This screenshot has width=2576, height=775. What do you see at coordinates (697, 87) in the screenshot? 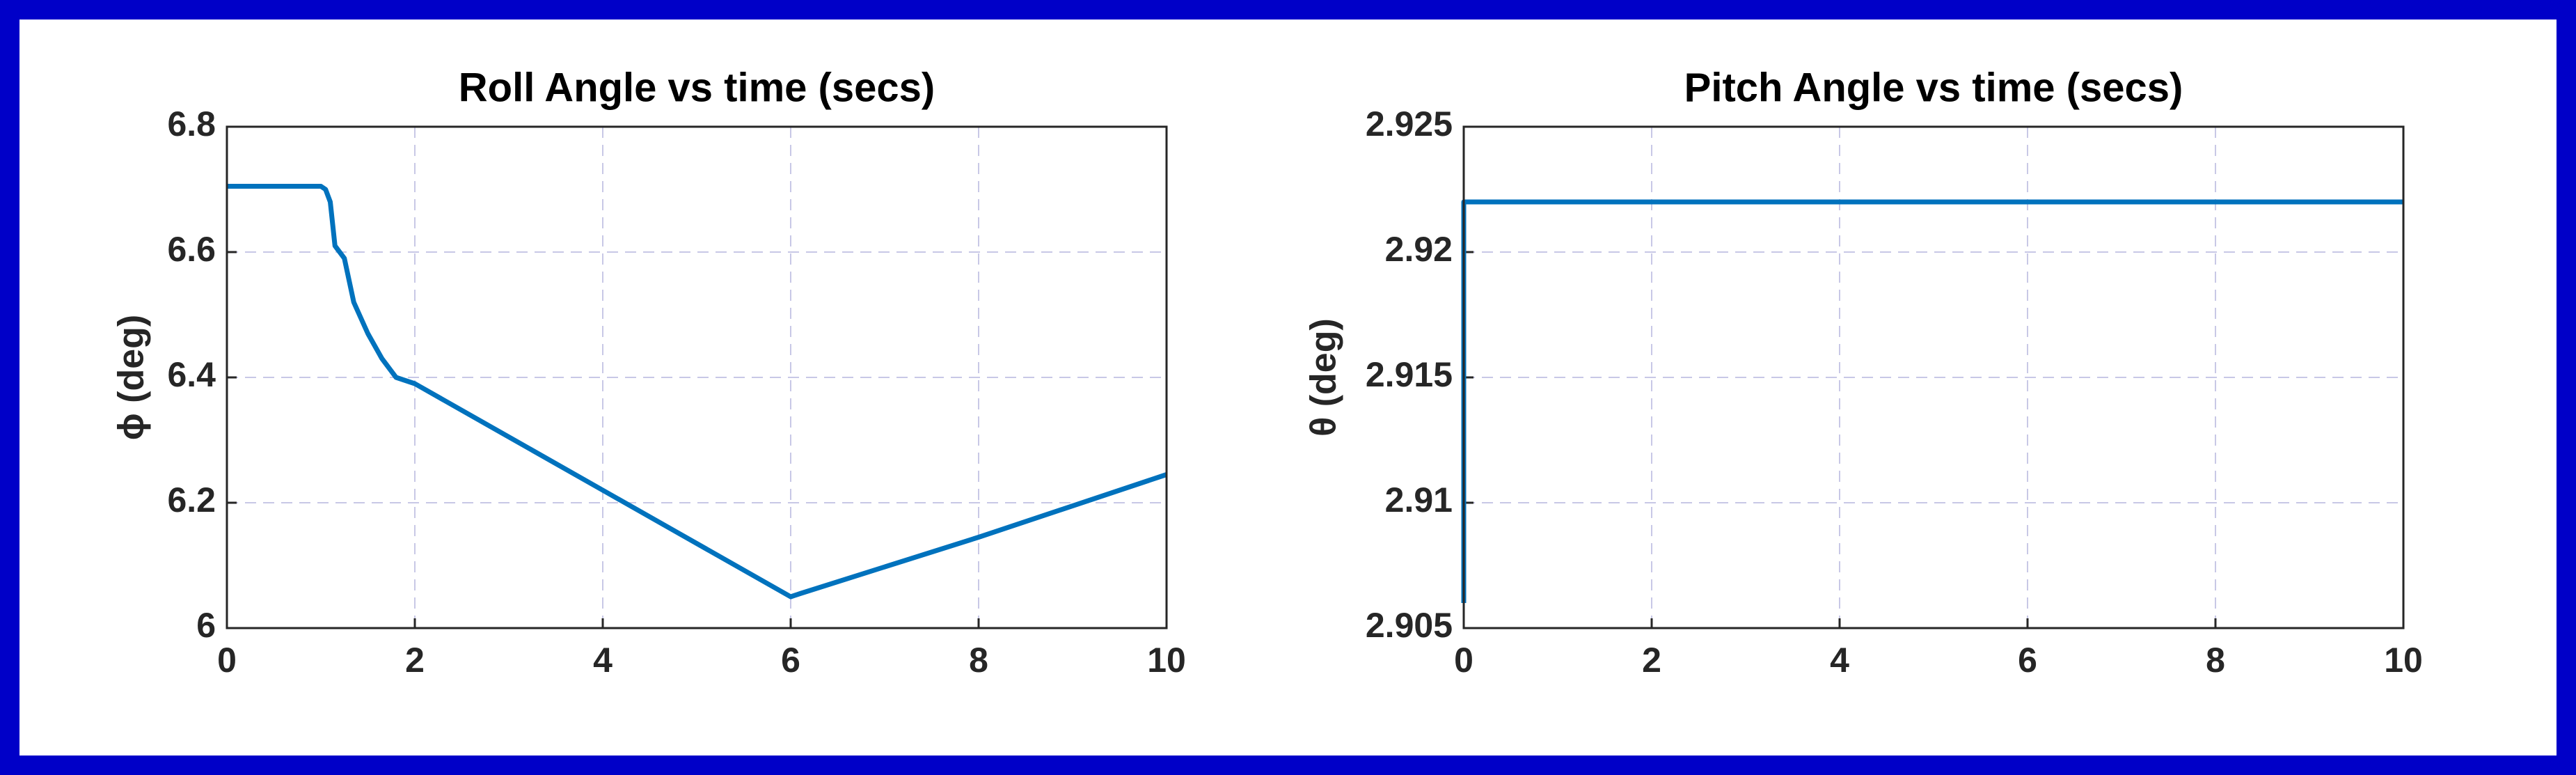
I see `chart-title: Roll Angle vs time (secs)` at bounding box center [697, 87].